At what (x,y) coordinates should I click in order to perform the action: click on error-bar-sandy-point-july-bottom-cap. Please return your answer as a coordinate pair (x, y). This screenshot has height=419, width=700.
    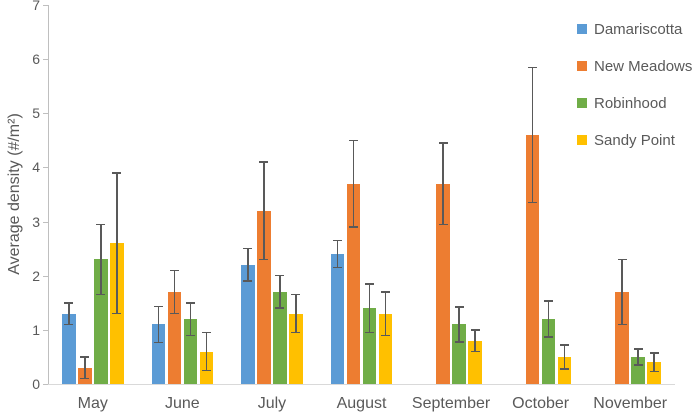
    Looking at the image, I should click on (296, 332).